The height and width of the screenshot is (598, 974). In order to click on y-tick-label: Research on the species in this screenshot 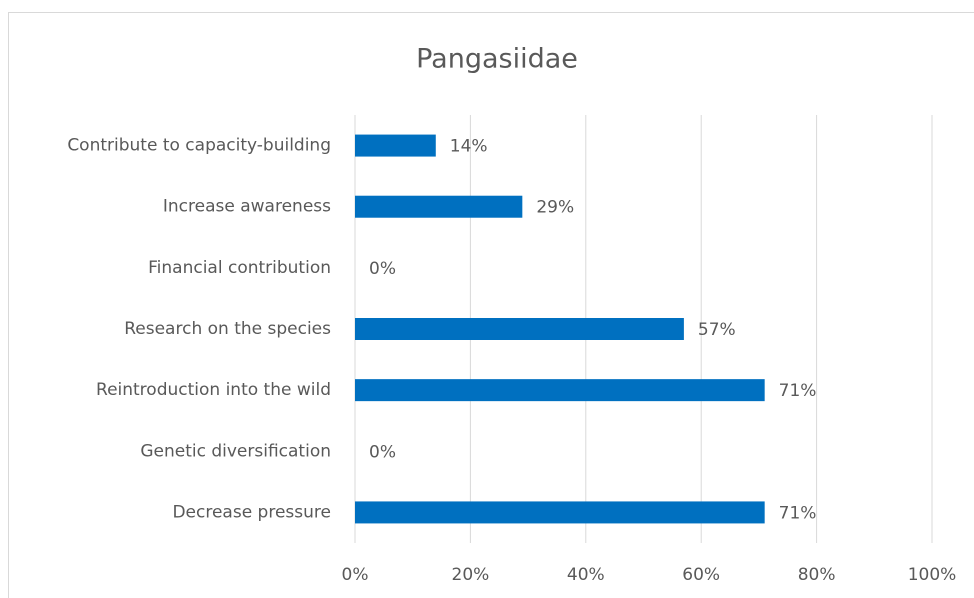, I will do `click(227, 329)`.